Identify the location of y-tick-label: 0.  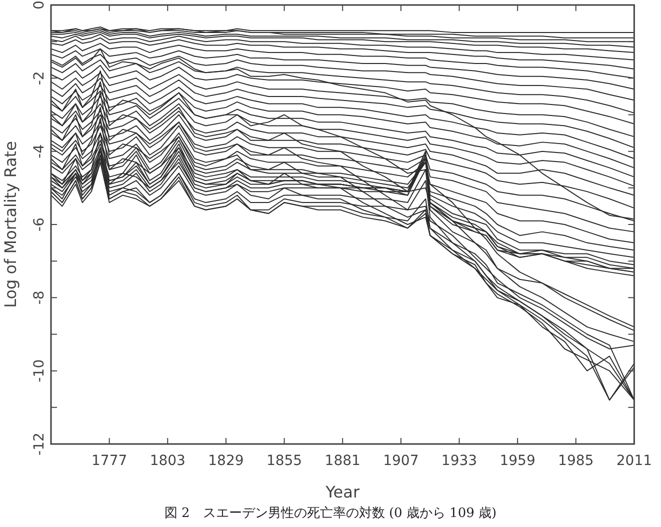
(40, 5).